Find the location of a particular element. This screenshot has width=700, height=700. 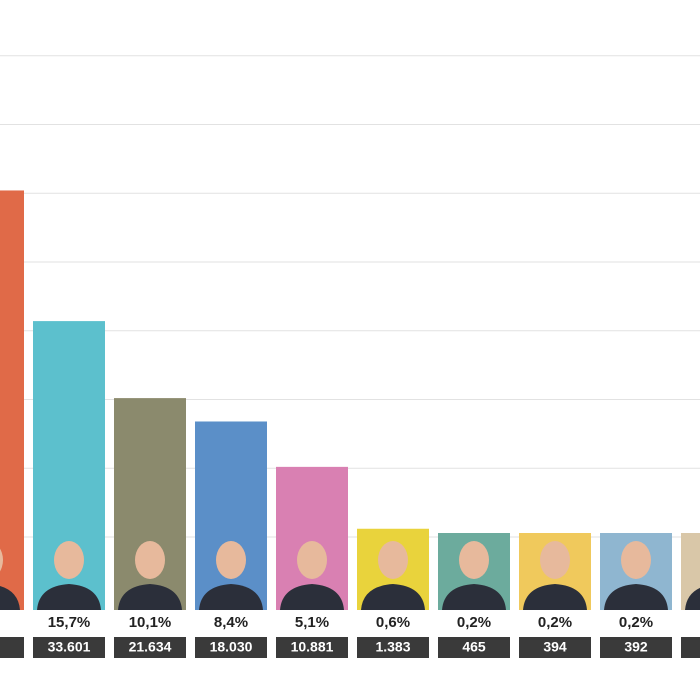

vote-label: 10.881 is located at coordinates (312, 647).